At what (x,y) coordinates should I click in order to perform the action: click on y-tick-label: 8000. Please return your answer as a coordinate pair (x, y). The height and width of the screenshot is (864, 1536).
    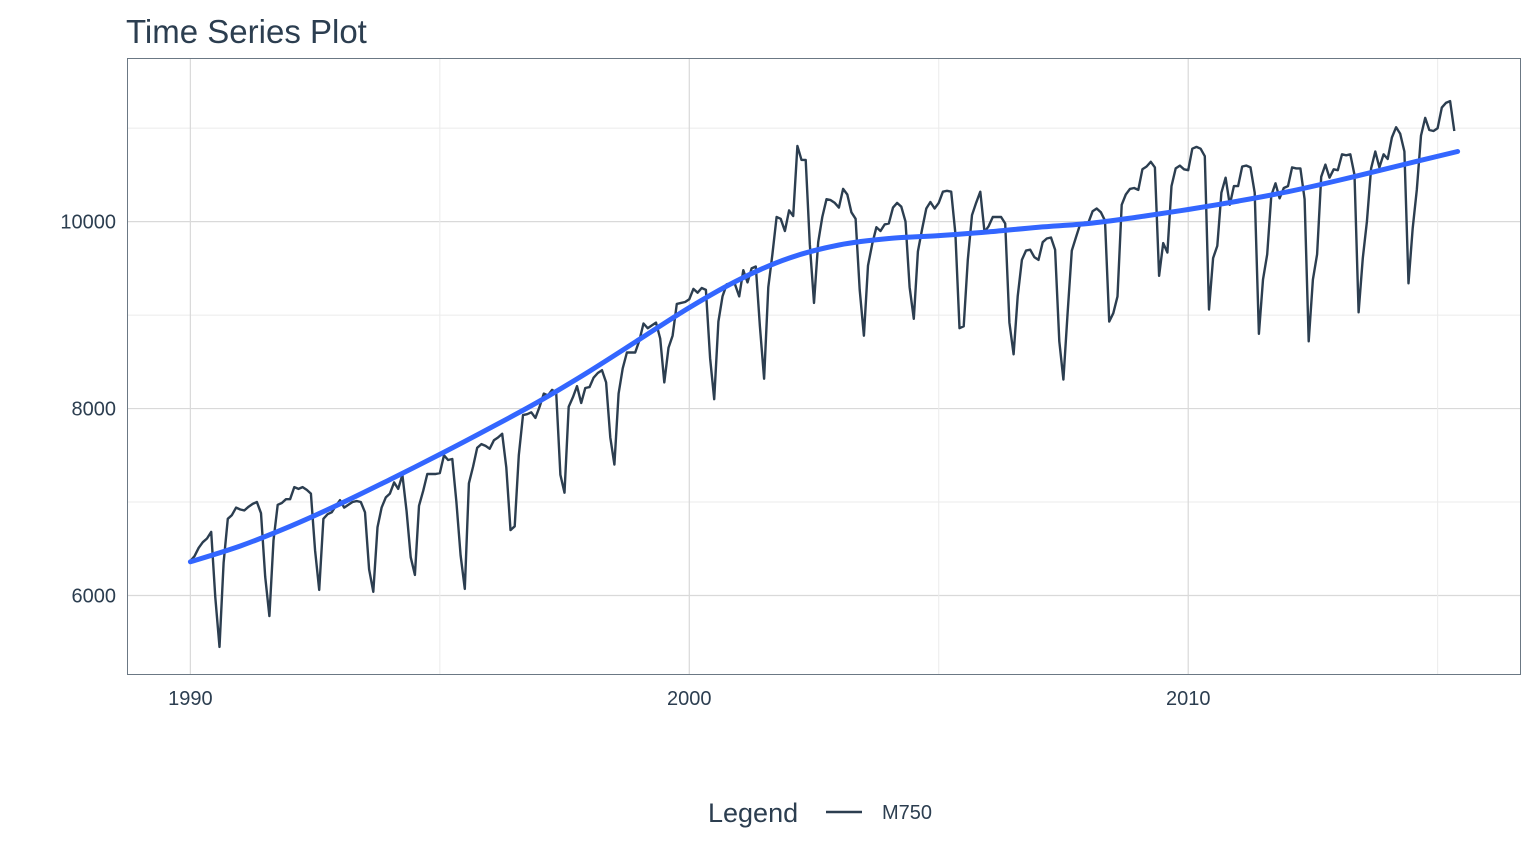
    Looking at the image, I should click on (94, 410).